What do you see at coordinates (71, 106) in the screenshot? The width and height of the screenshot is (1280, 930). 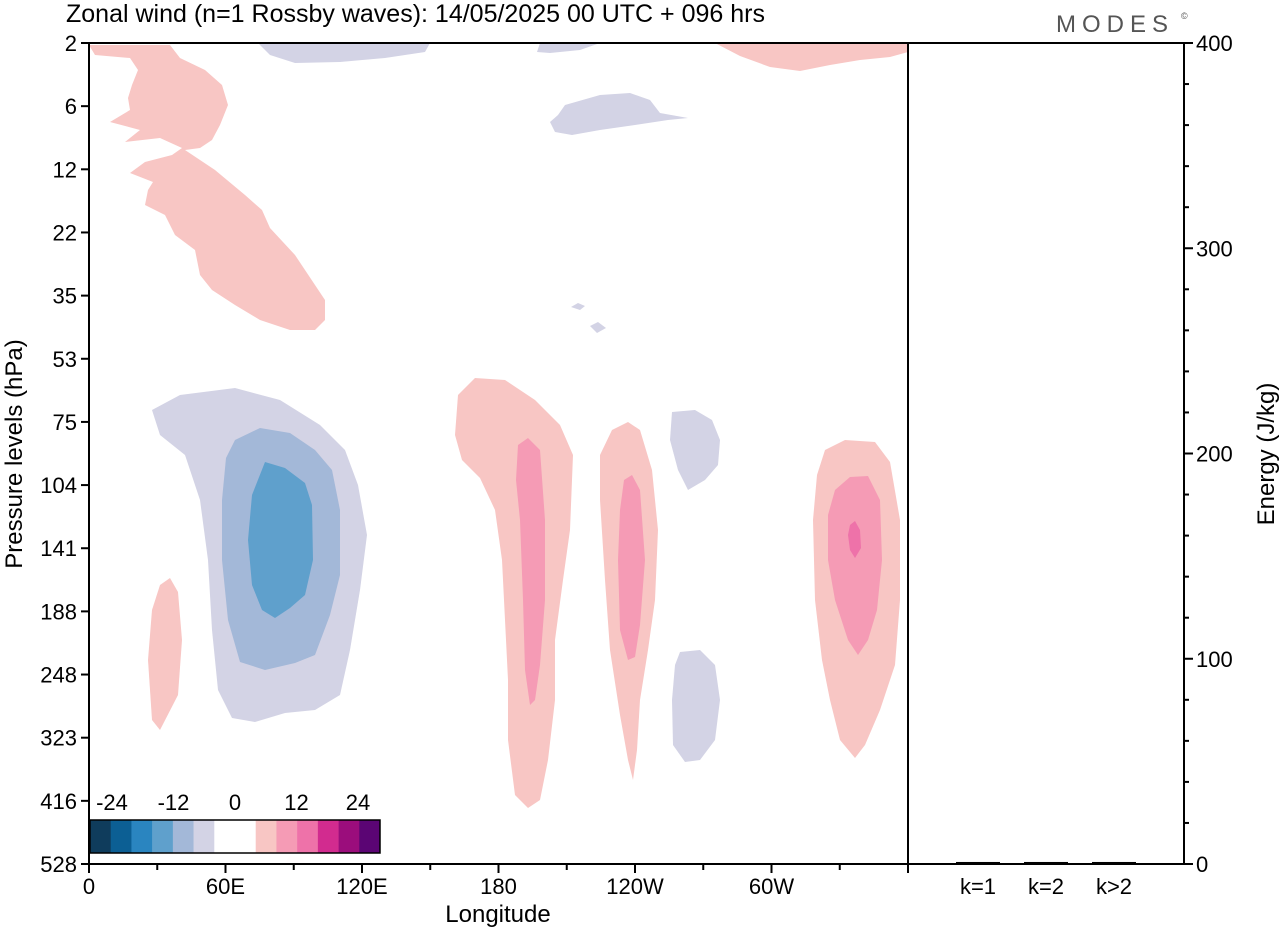 I see `y-tick-label: 6` at bounding box center [71, 106].